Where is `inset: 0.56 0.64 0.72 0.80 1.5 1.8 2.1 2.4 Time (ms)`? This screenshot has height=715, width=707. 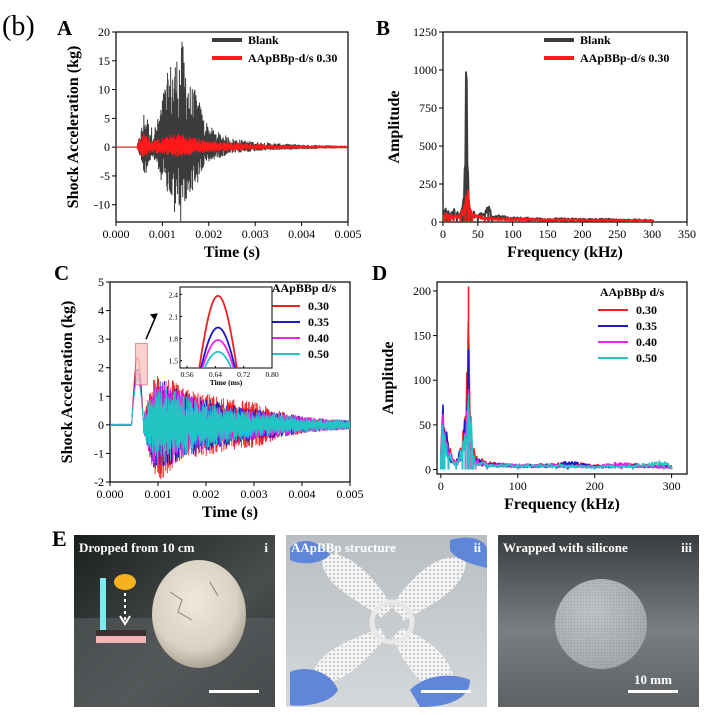 inset: 0.56 0.64 0.72 0.80 1.5 1.8 2.1 2.4 Time (ms) is located at coordinates (206, 336).